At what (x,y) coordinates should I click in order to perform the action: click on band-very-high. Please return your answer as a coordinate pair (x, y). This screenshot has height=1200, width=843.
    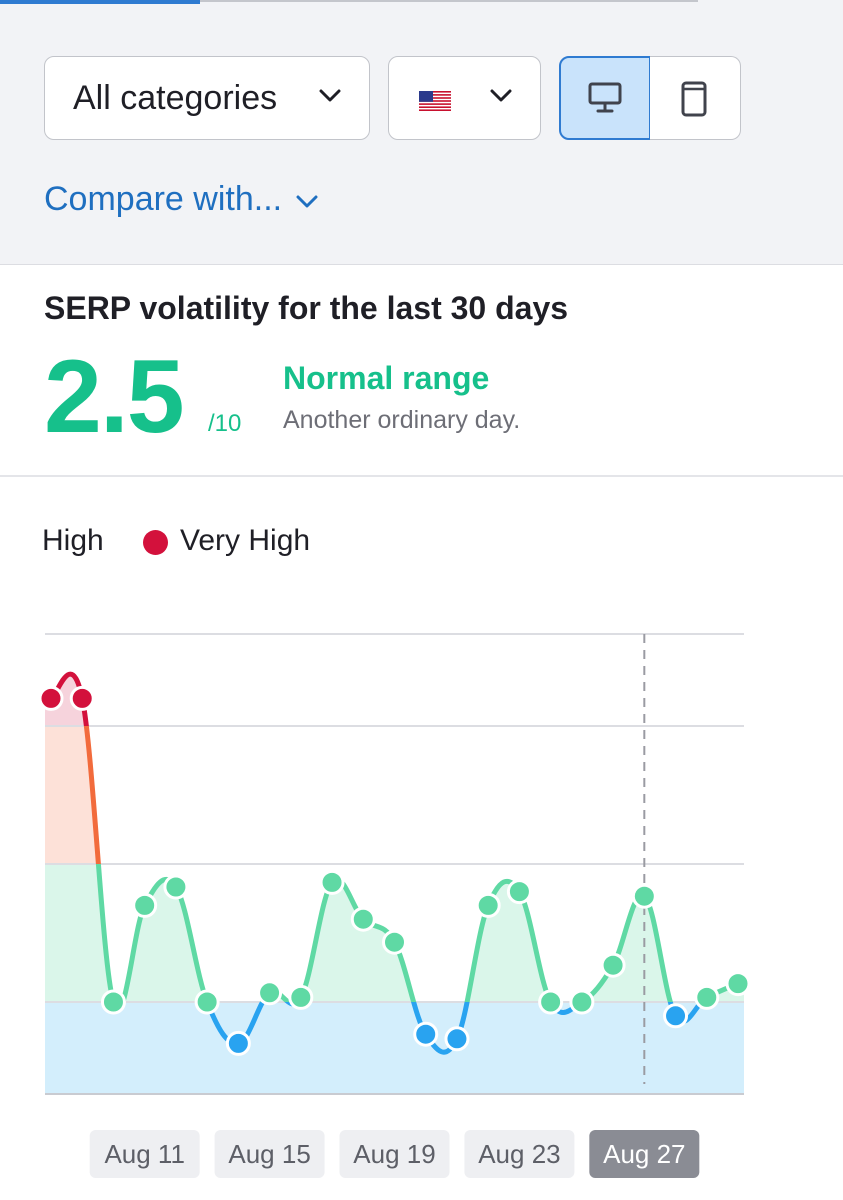
    Looking at the image, I should click on (394, 700).